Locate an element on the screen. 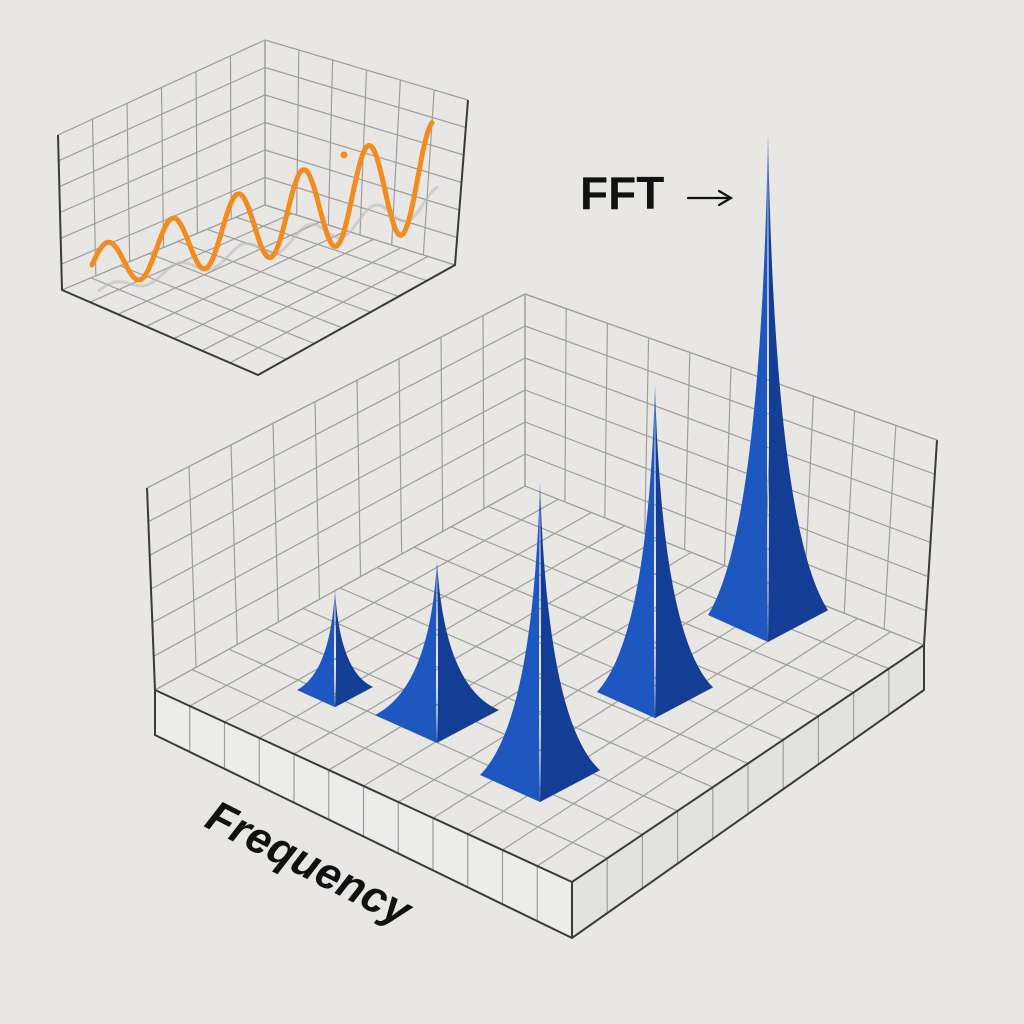  time-signal-wave is located at coordinates (262, 201).